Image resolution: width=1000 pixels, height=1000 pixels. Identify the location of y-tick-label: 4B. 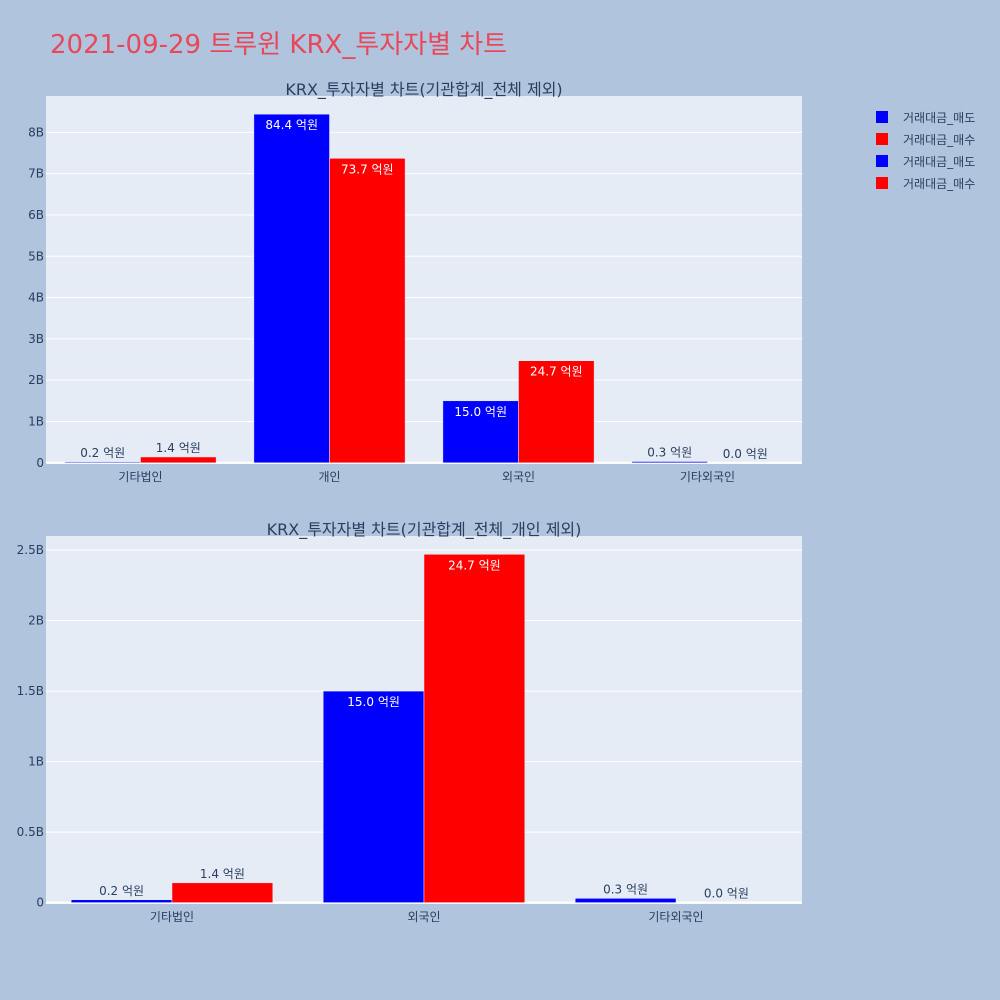
(36, 298).